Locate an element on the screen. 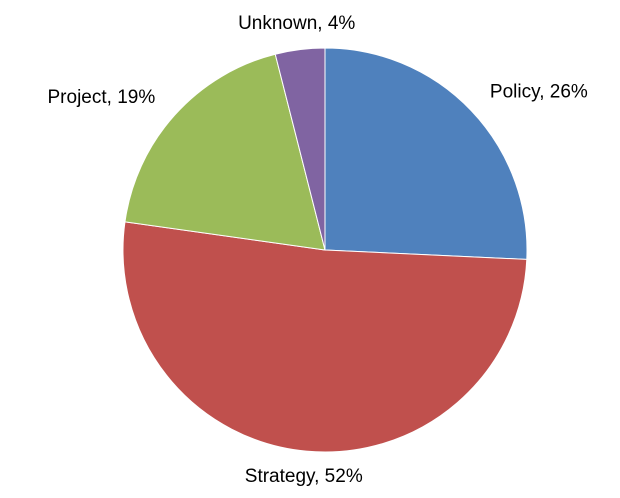  data-label: Unknown, 4% is located at coordinates (296, 23).